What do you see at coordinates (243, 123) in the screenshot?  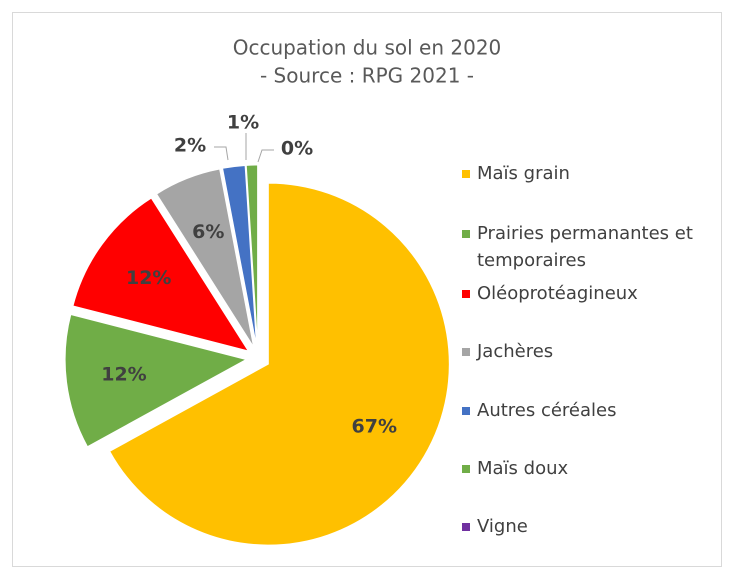 I see `data-label: 1%` at bounding box center [243, 123].